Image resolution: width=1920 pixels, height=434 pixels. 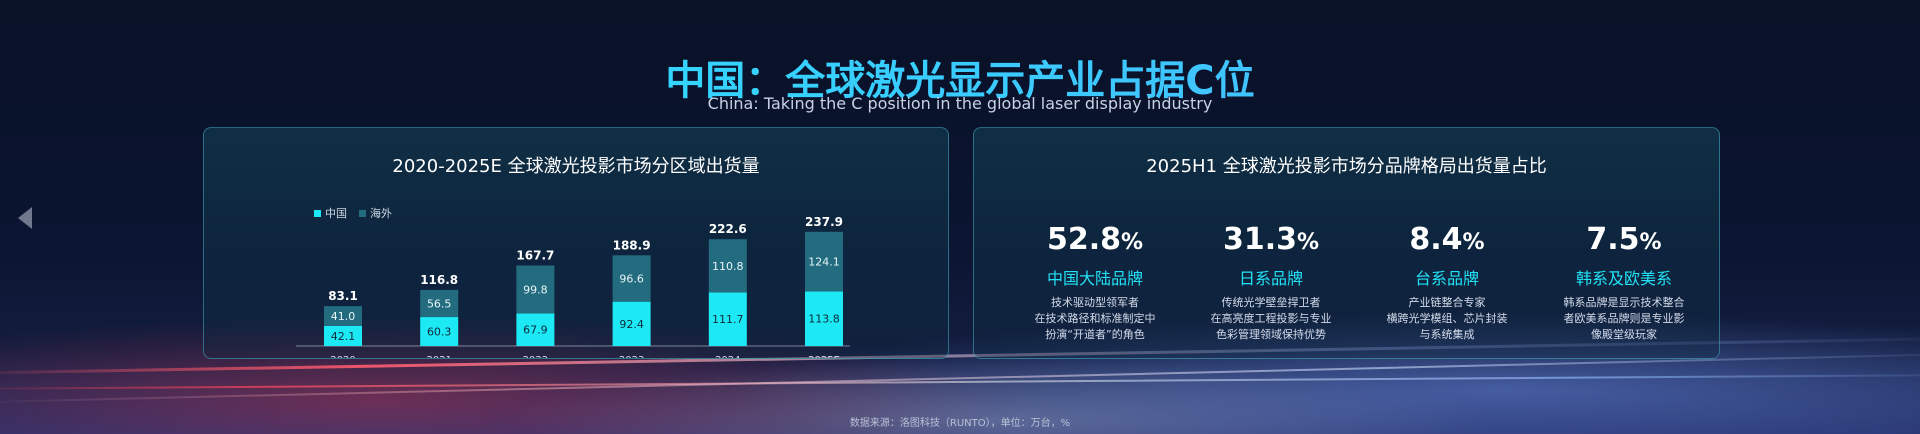 I want to click on brand-name: 中国大陆品牌, so click(x=1095, y=277).